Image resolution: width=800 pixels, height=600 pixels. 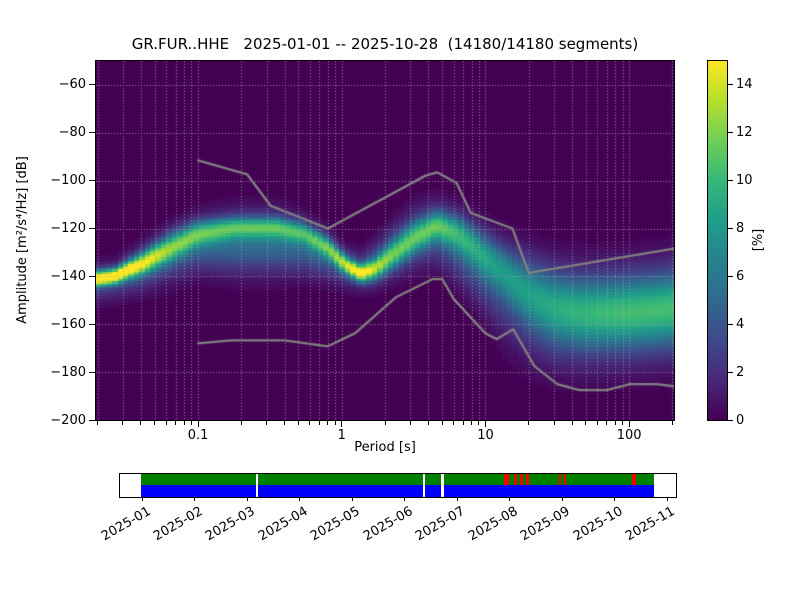 What do you see at coordinates (68, 229) in the screenshot?
I see `y-tick-label: −120` at bounding box center [68, 229].